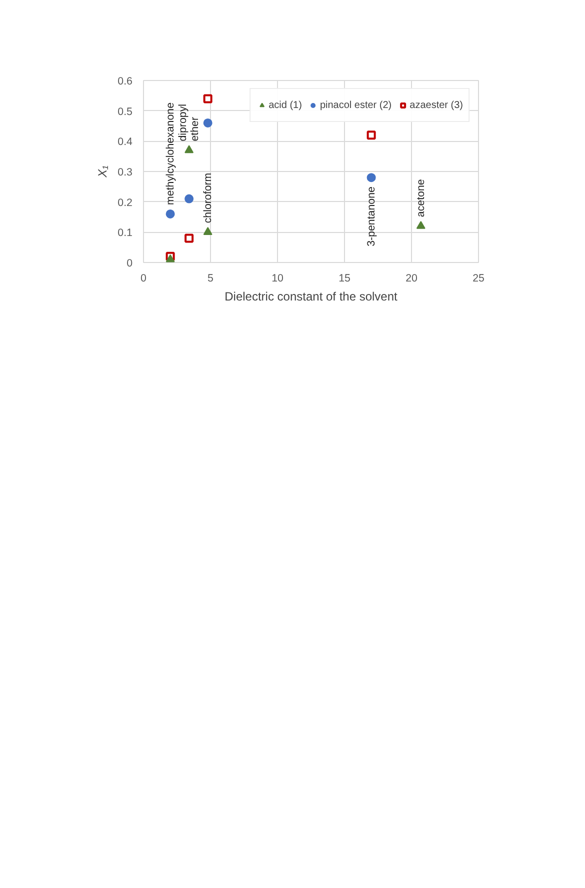 This screenshot has height=888, width=585. Describe the element at coordinates (311, 297) in the screenshot. I see `x-axis-title: Dielectric constant of the solvent` at that location.